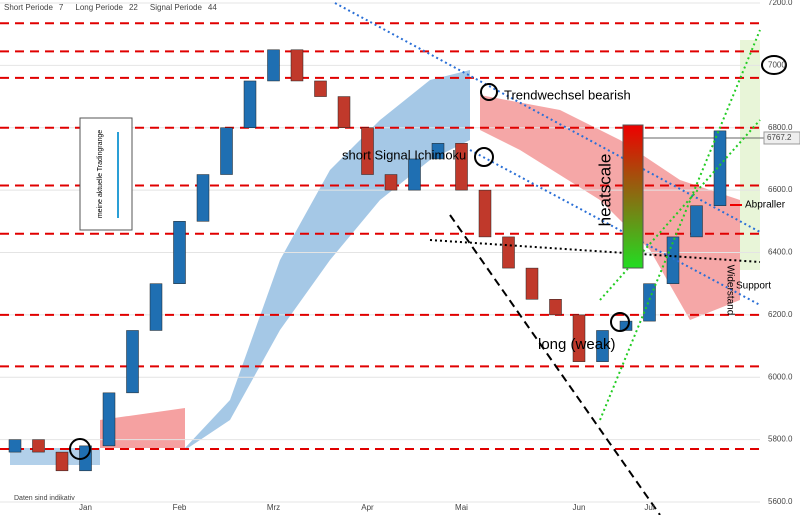  What do you see at coordinates (680, 210) in the screenshot?
I see `channel-line` at bounding box center [680, 210].